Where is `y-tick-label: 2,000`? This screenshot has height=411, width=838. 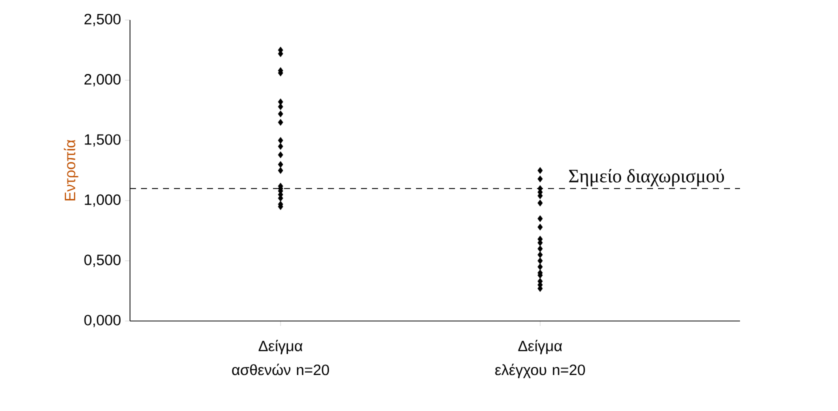 y-tick-label: 2,000 is located at coordinates (102, 80).